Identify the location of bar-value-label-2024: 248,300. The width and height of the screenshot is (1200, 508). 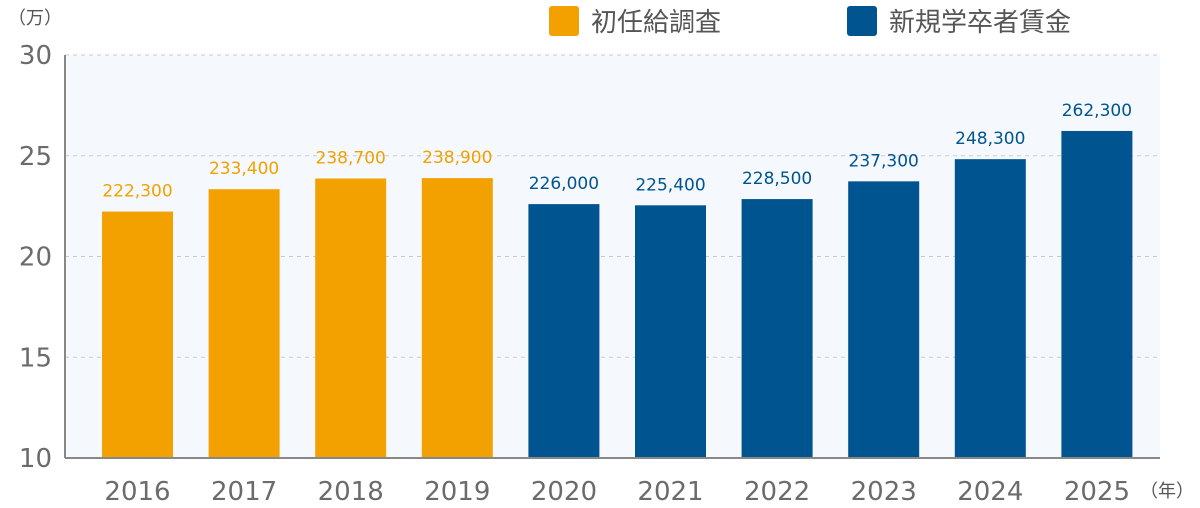
(990, 139).